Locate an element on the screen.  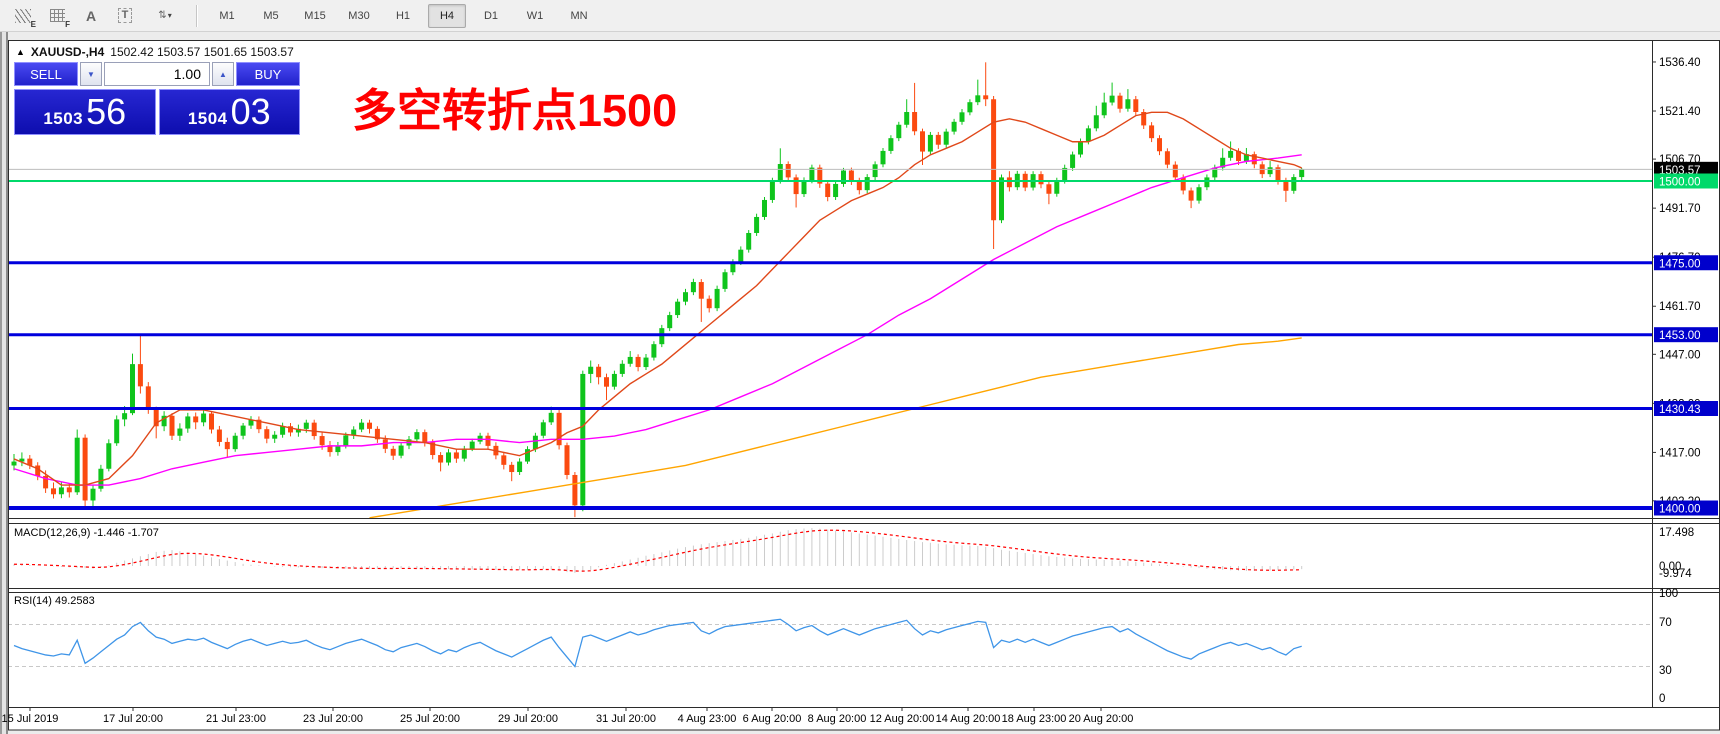
rsi-axis-label: 0 is located at coordinates (1662, 699).